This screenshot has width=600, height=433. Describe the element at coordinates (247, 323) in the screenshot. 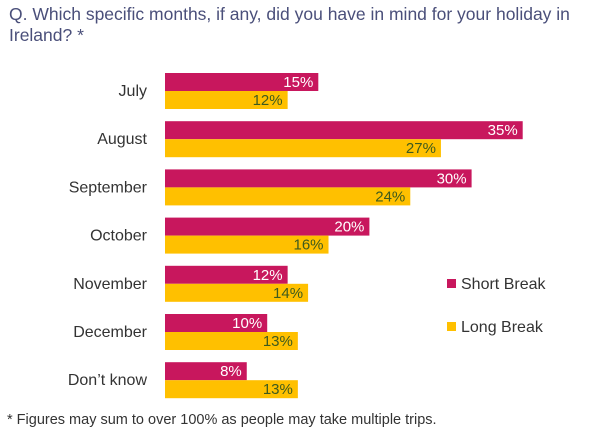

I see `data-label-december-short-break: 10%` at that location.